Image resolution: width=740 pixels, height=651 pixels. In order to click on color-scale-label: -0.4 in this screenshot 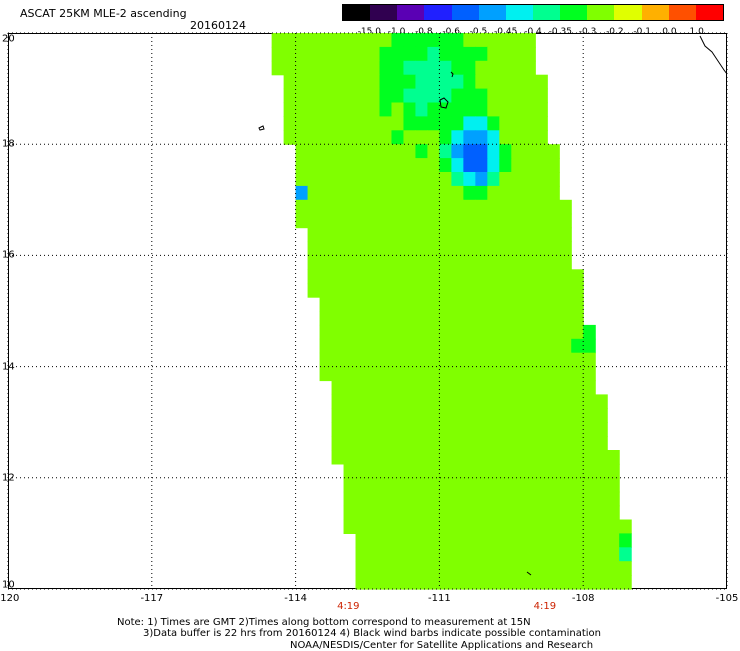, I will do `click(533, 32)`.